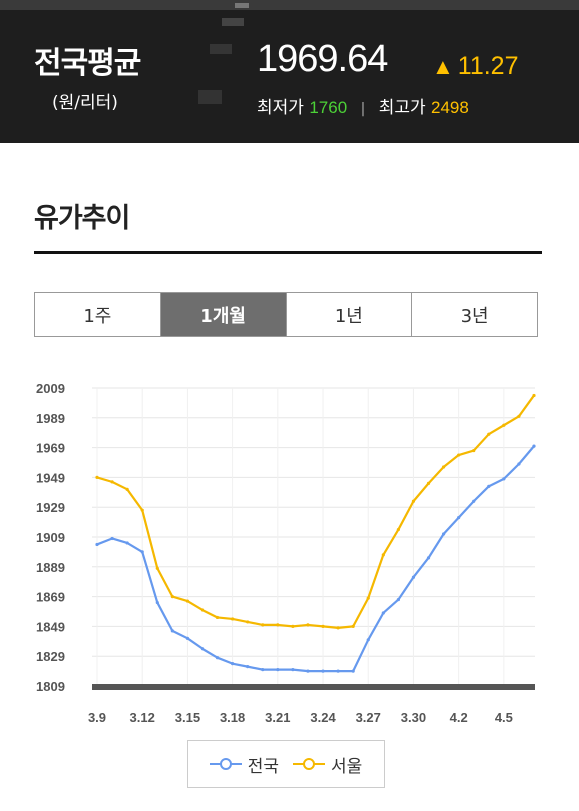  Describe the element at coordinates (309, 764) in the screenshot. I see `legend-marker-seoul` at that location.